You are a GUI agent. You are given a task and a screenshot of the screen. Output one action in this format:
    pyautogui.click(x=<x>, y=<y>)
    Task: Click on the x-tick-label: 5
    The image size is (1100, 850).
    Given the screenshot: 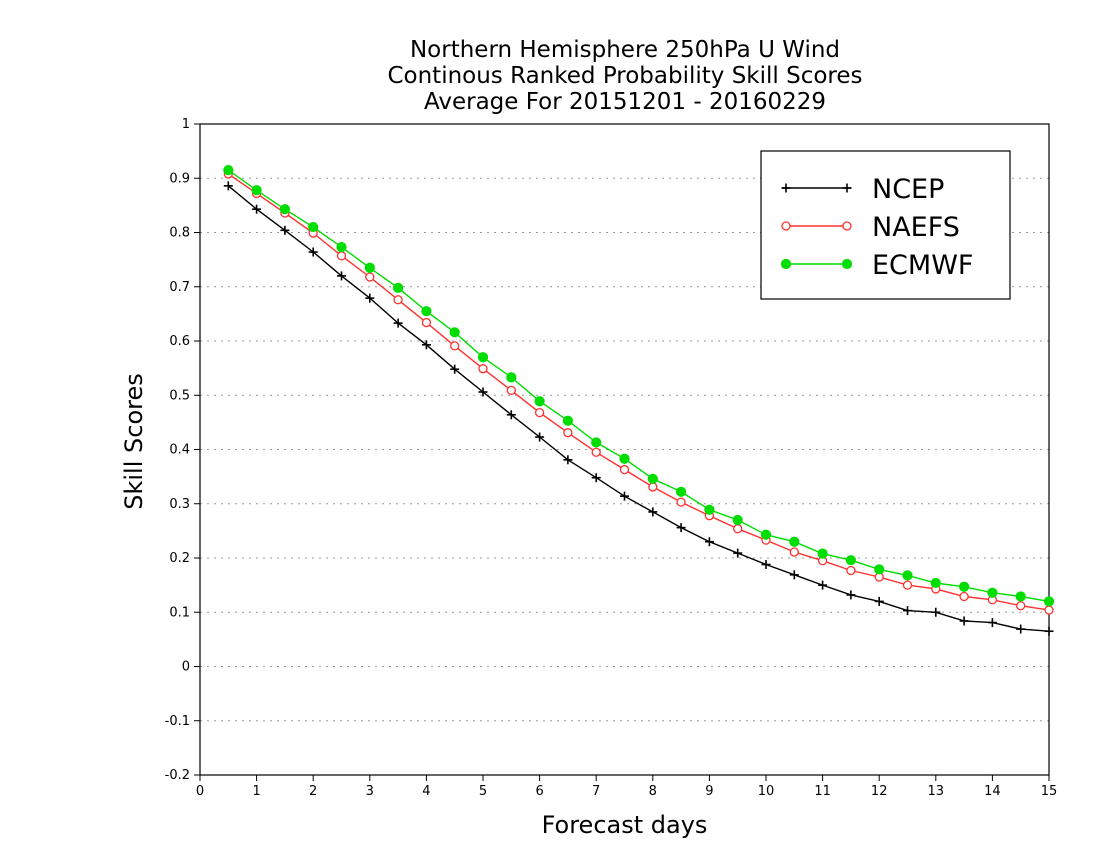 What is the action you would take?
    pyautogui.click(x=483, y=791)
    